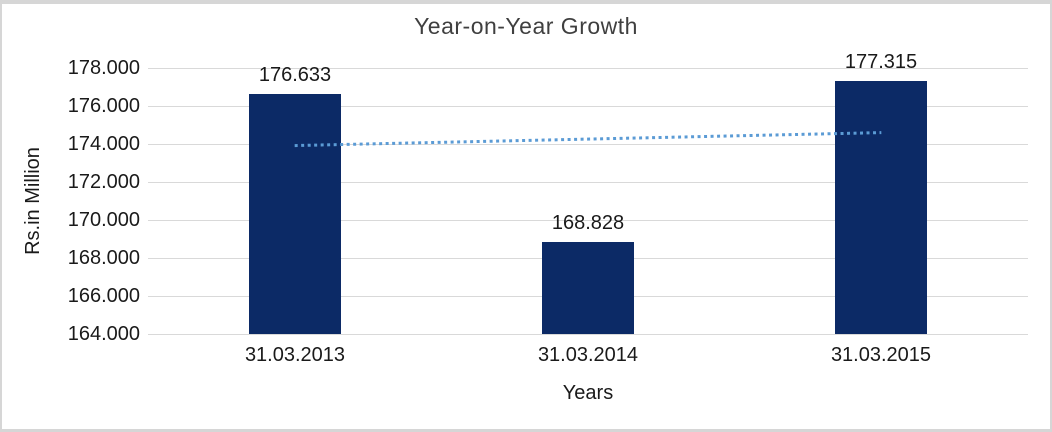  What do you see at coordinates (103, 296) in the screenshot?
I see `y-tick-label: 166.000` at bounding box center [103, 296].